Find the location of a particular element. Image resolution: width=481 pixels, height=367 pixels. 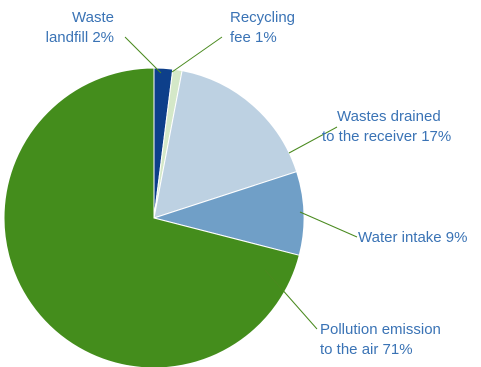

leader-line-waste is located at coordinates (143, 55).